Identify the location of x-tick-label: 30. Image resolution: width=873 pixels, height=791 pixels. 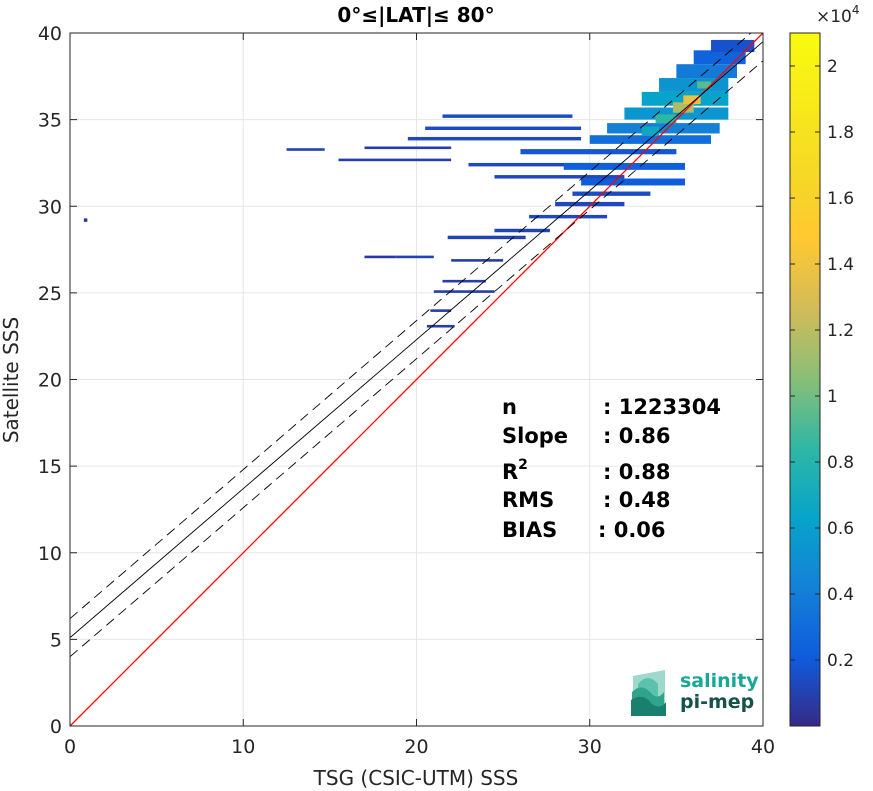
(590, 747).